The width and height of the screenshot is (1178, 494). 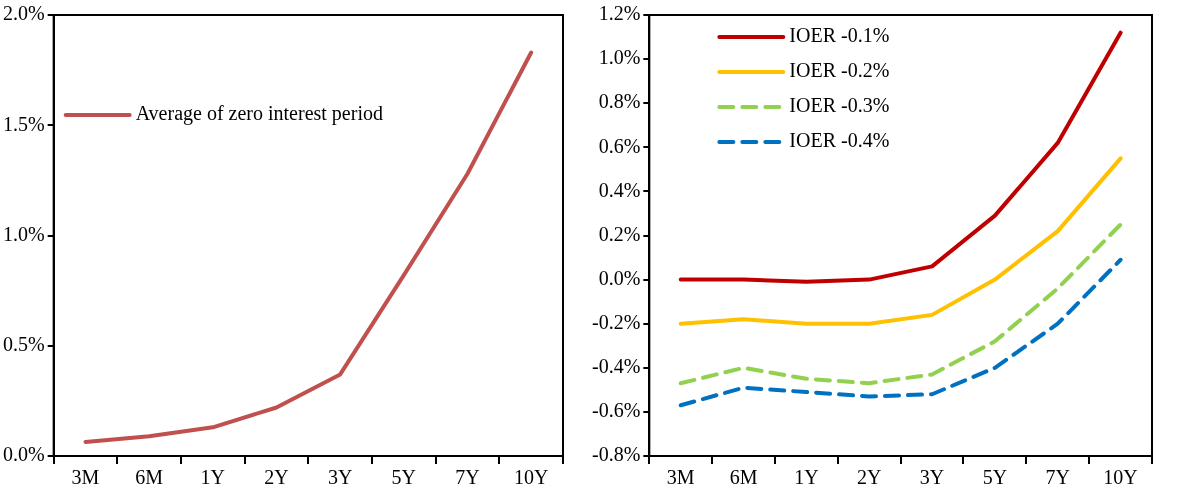 I want to click on legend-label: IOER -0.1%, so click(x=839, y=35).